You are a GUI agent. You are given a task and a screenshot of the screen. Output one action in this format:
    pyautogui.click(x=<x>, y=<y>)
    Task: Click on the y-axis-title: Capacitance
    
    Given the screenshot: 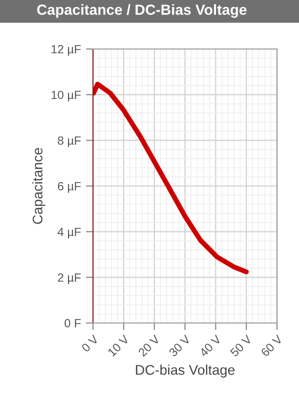 What is the action you would take?
    pyautogui.click(x=39, y=186)
    